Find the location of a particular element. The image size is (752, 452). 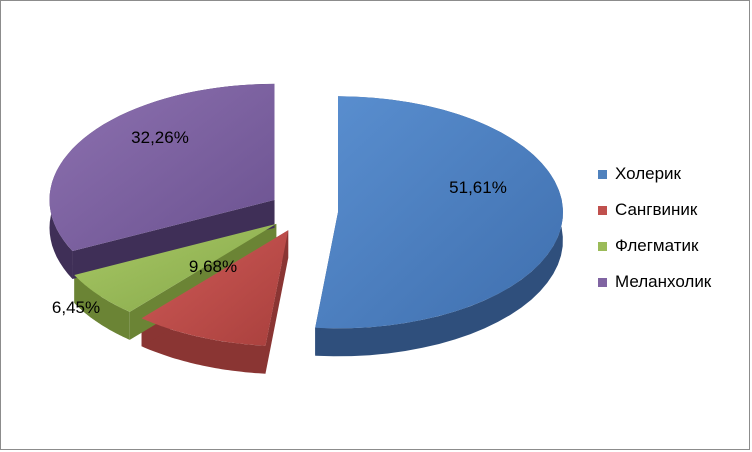

slice-flegmatik is located at coordinates (175, 267).